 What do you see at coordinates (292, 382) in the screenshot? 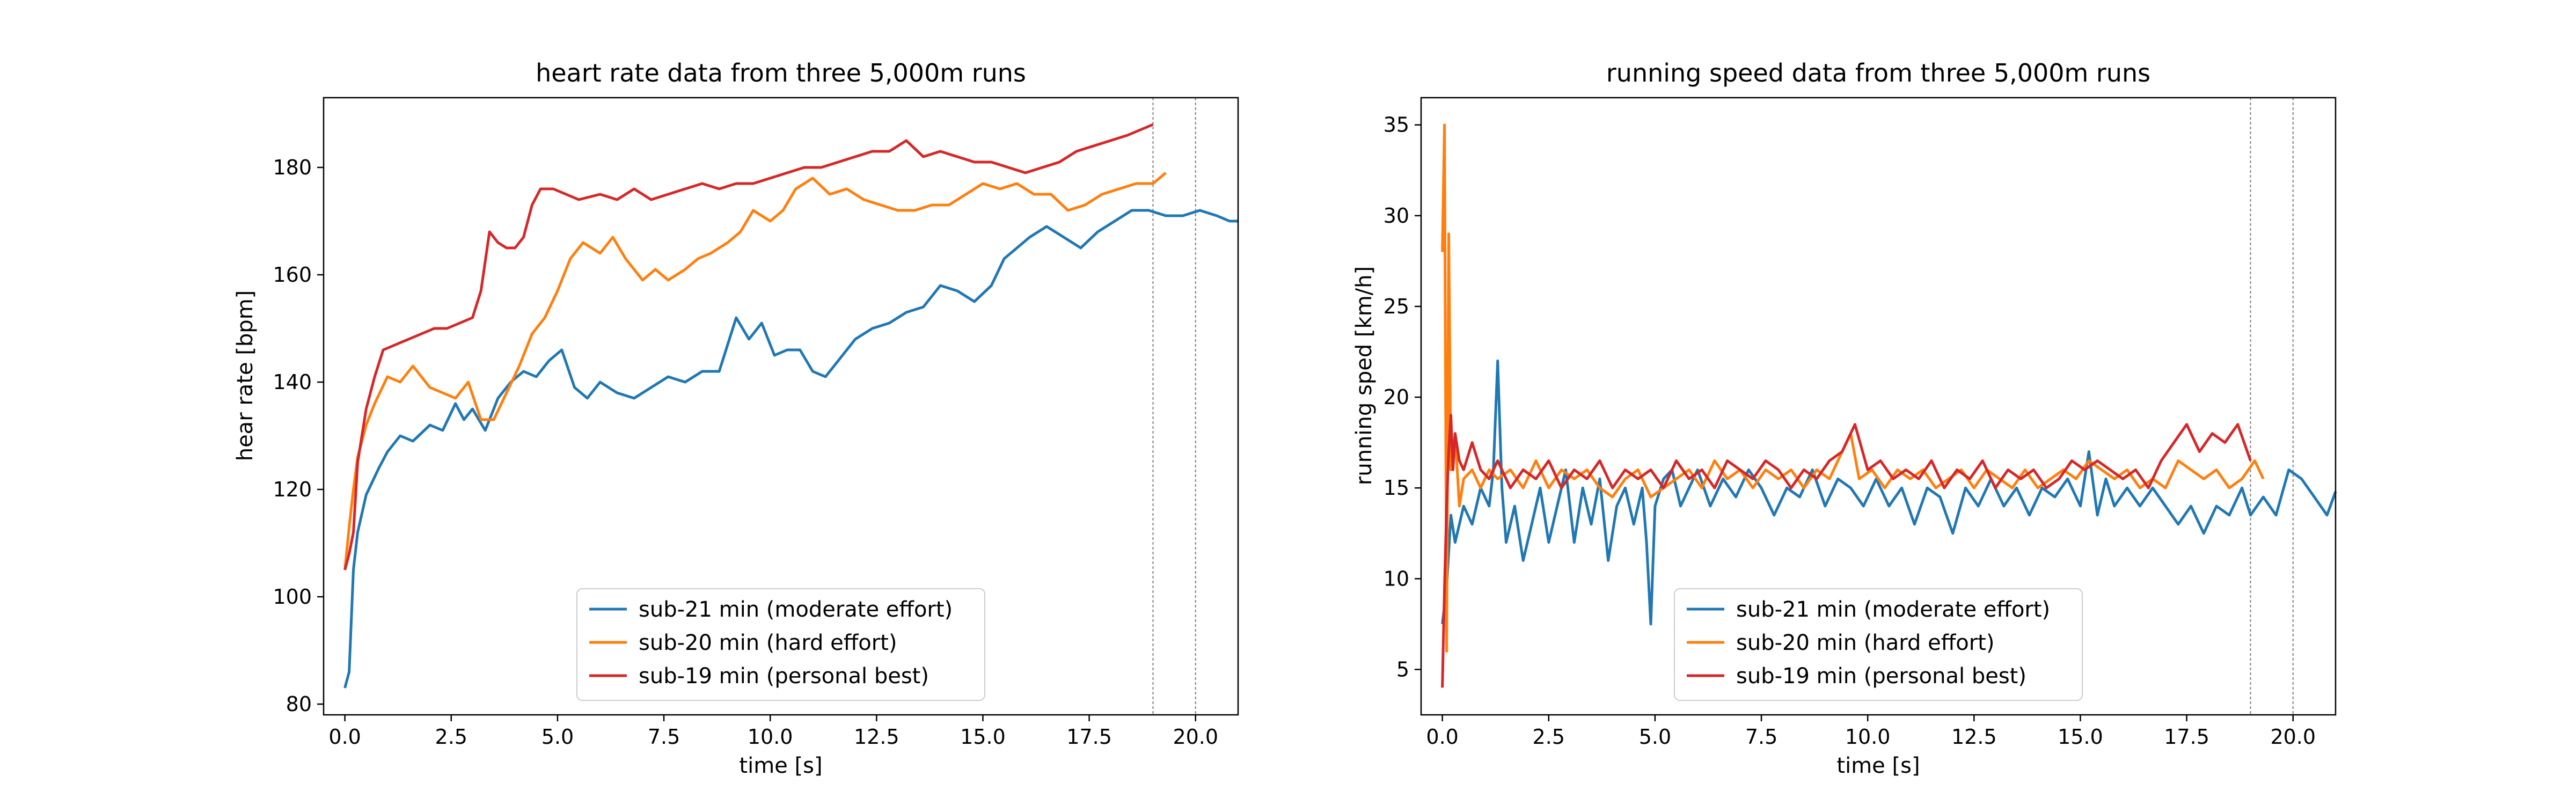
I see `y-tick-label: 140` at bounding box center [292, 382].